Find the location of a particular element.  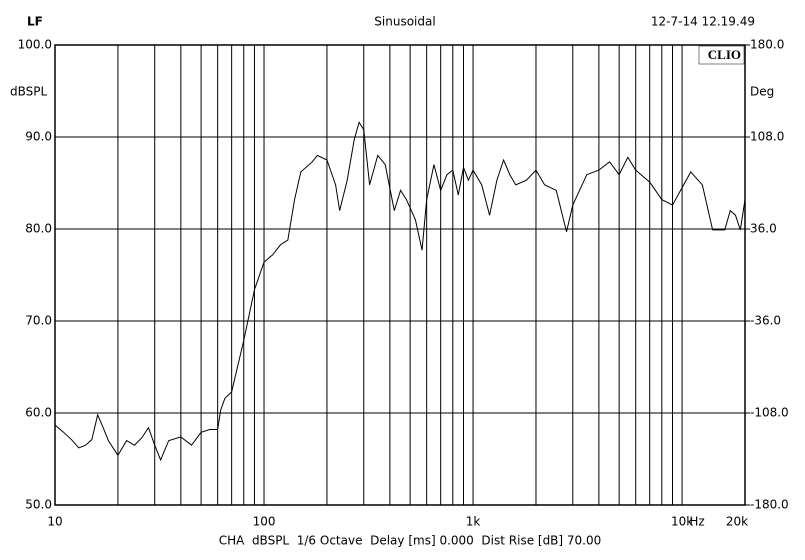

channel-label: LF is located at coordinates (35, 22).